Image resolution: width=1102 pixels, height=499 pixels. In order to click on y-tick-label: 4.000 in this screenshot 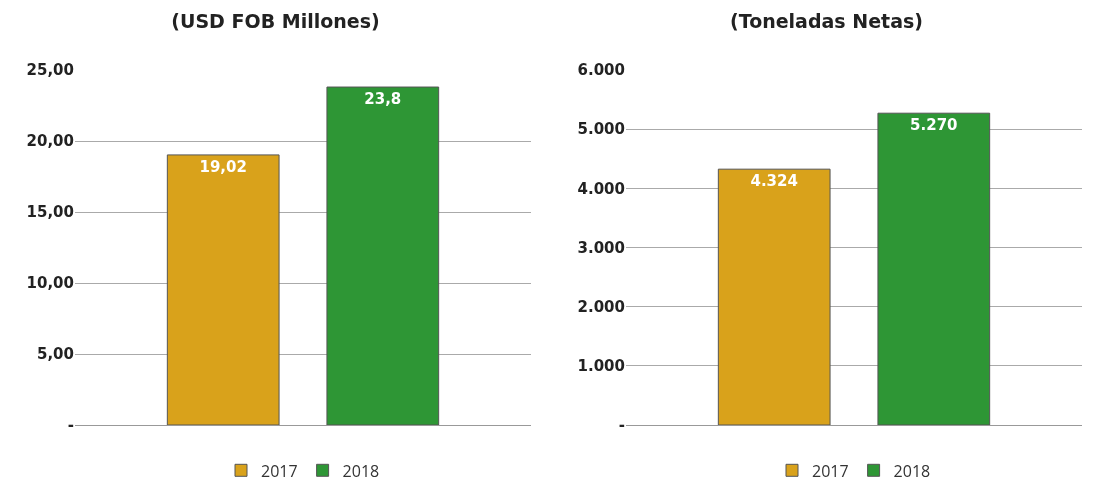, I will do `click(601, 188)`.